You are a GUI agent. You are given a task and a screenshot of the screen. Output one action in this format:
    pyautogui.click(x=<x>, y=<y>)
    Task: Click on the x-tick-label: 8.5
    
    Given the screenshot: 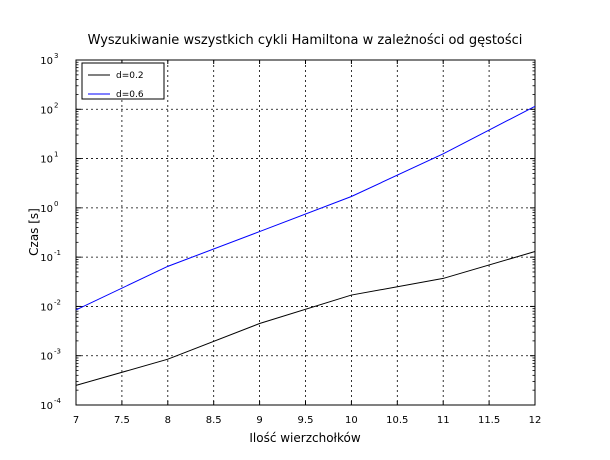 What is the action you would take?
    pyautogui.click(x=214, y=420)
    